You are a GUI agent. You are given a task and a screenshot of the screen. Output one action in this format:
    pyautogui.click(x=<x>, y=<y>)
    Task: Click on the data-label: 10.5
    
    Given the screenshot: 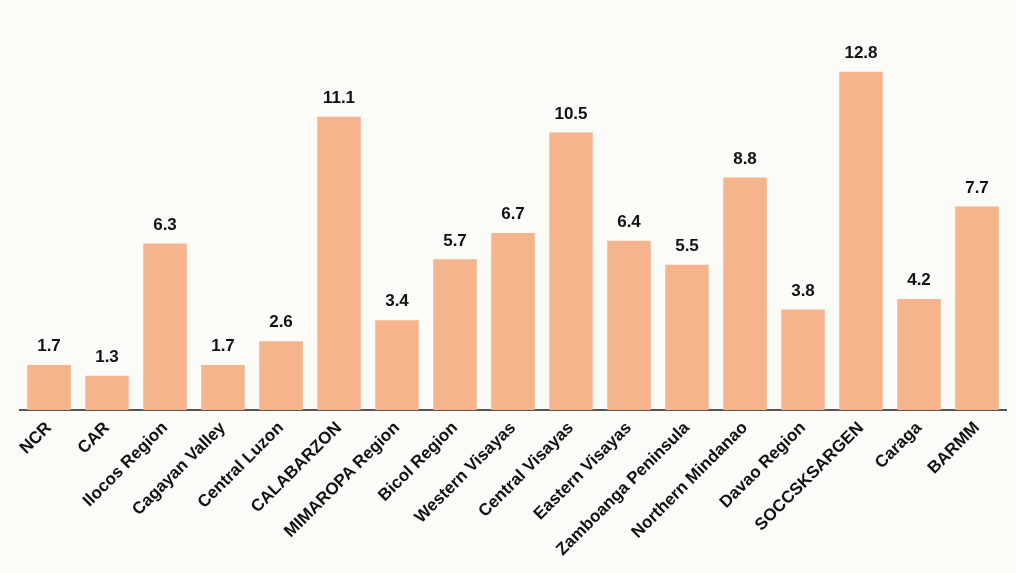 What is the action you would take?
    pyautogui.click(x=571, y=113)
    